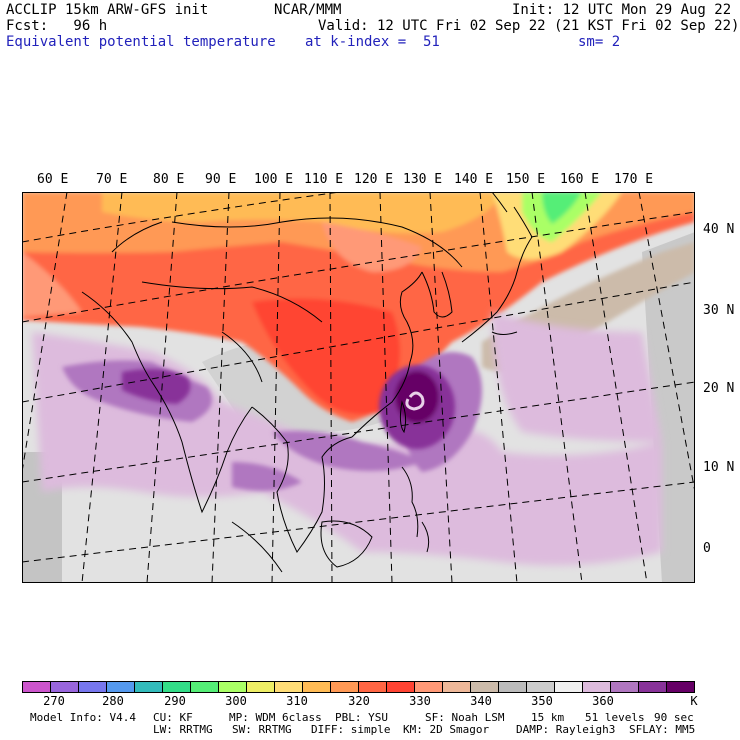  Describe the element at coordinates (615, 717) in the screenshot. I see `vertical-levels: 51 levels` at that location.